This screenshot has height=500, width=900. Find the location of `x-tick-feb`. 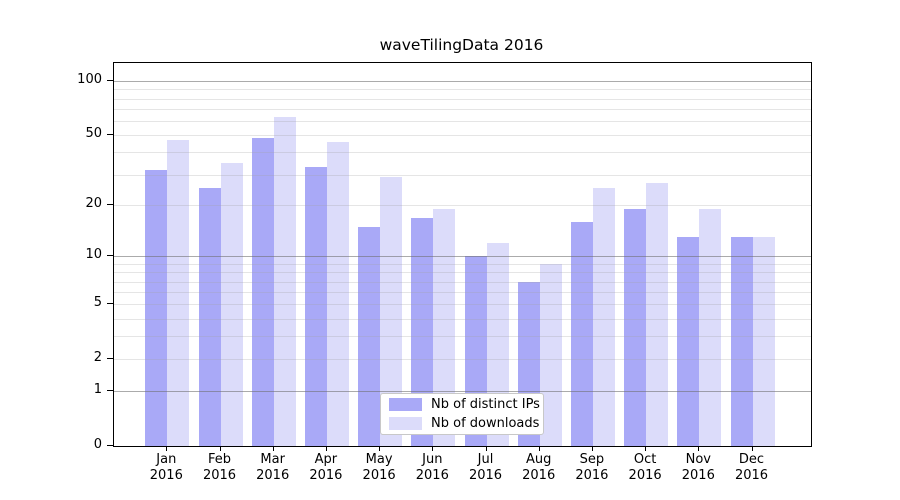

x-tick-feb is located at coordinates (220, 448).